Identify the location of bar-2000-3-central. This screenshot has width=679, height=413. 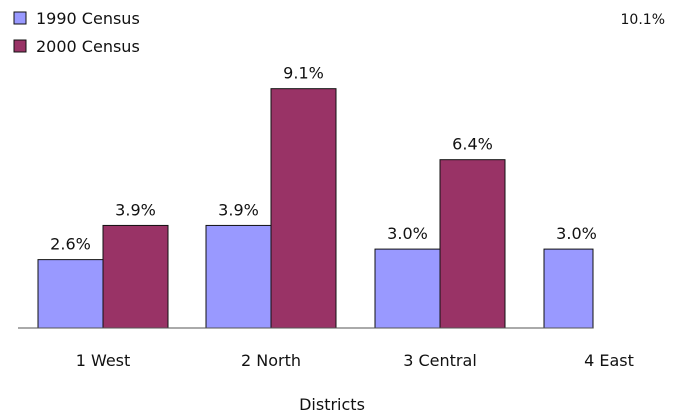
(472, 244).